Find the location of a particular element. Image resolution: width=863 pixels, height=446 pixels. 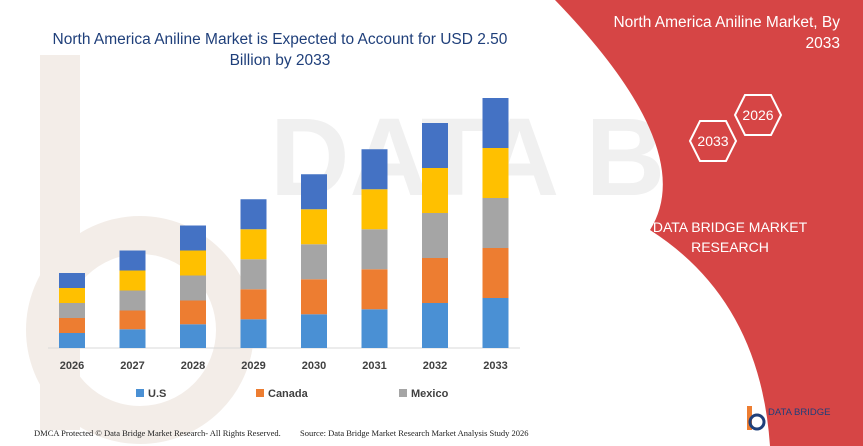

side-title: North America Aniline Market, By 2033 is located at coordinates (726, 33).